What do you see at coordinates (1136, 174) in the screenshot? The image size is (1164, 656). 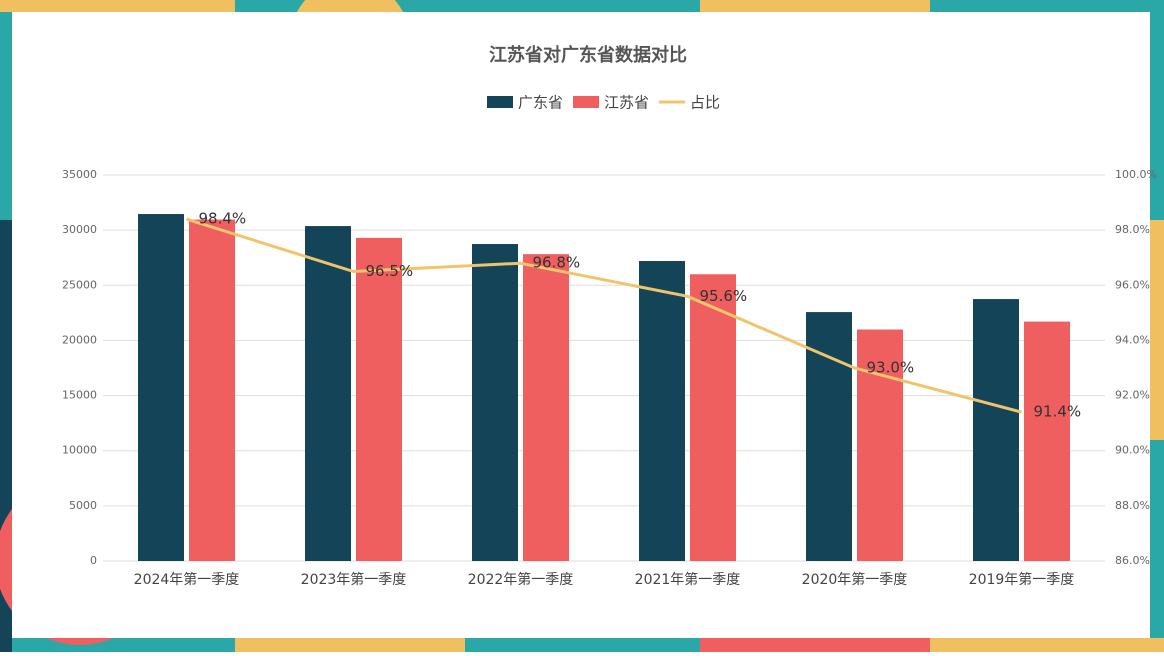 I see `y2-tick-label: 100.0%` at bounding box center [1136, 174].